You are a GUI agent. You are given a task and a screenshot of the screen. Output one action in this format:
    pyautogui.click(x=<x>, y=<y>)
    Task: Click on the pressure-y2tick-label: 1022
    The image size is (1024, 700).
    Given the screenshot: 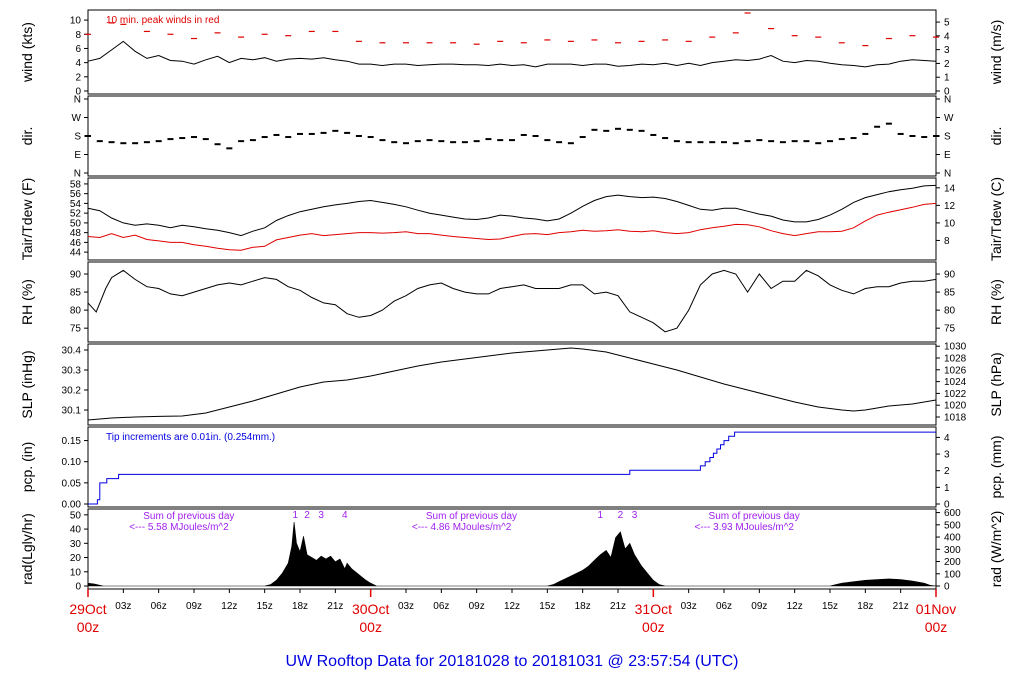 What is the action you would take?
    pyautogui.click(x=955, y=394)
    